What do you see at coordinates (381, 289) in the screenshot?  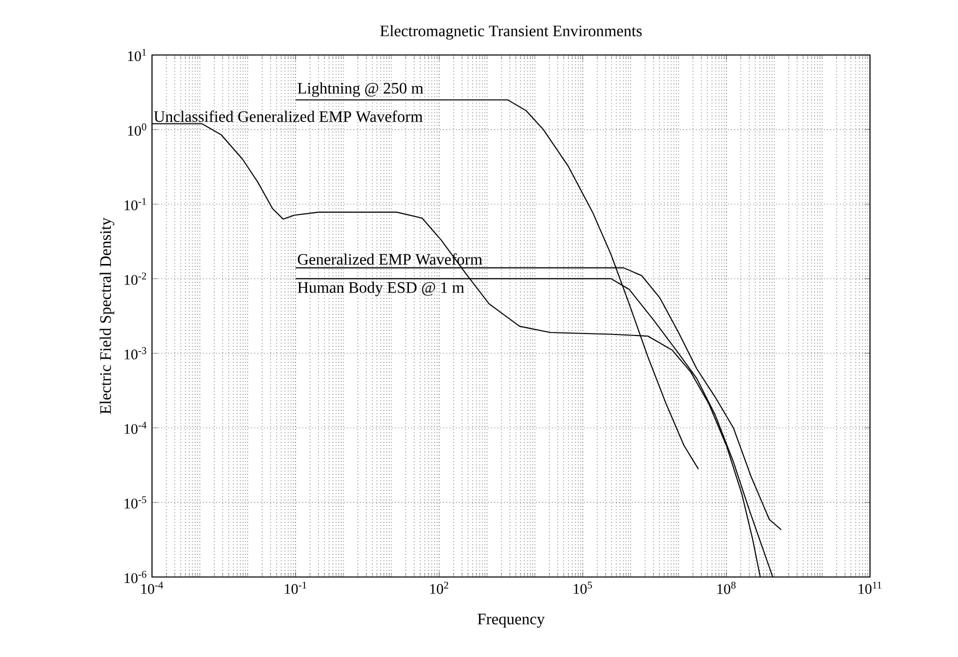 I see `series-label: Human Body ESD @ 1 m` at bounding box center [381, 289].